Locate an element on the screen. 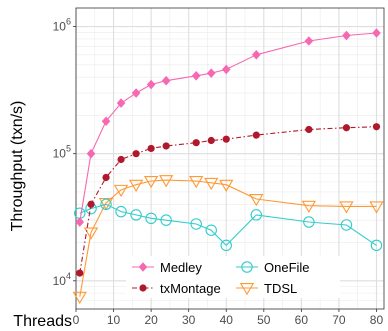 Image resolution: width=388 pixels, height=331 pixels. x-tick-label: 10 is located at coordinates (114, 320).